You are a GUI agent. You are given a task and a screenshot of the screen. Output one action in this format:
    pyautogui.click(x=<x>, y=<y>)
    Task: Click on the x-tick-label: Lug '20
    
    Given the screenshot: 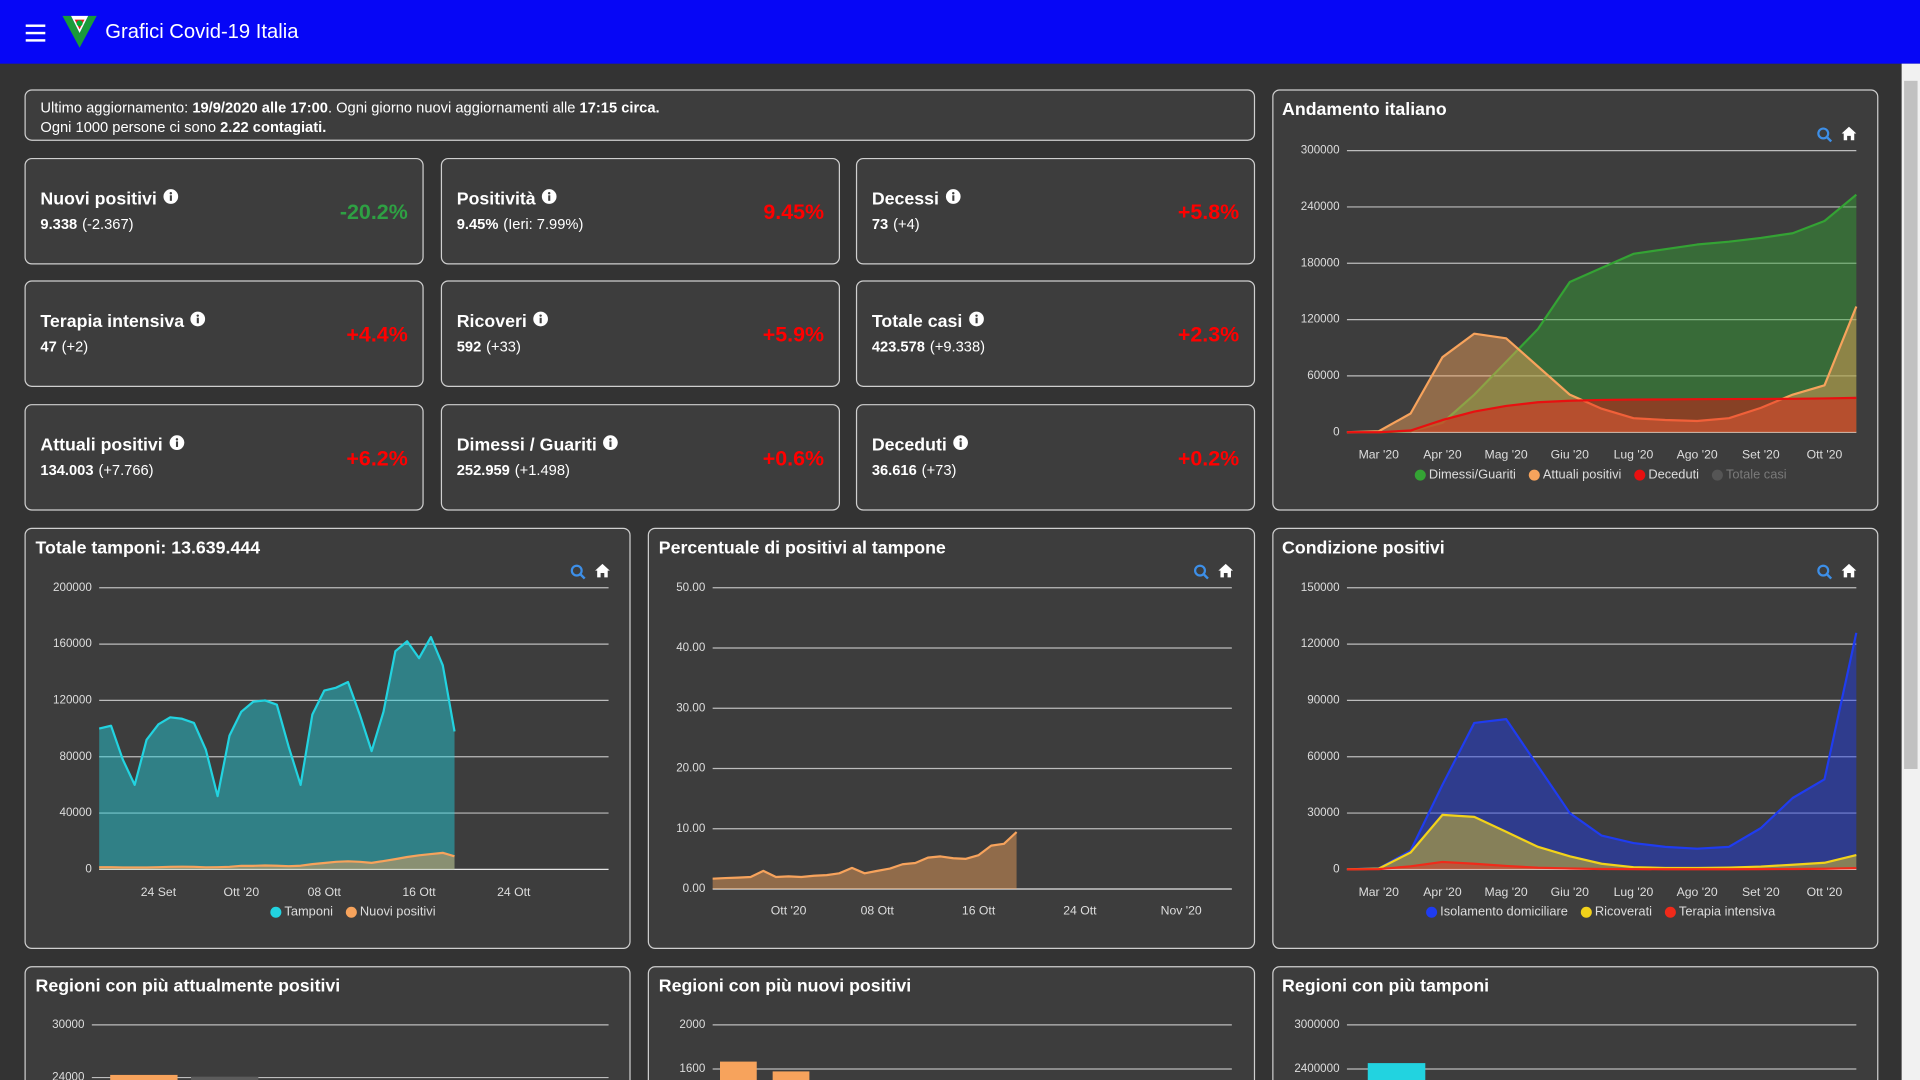 What is the action you would take?
    pyautogui.click(x=1634, y=892)
    